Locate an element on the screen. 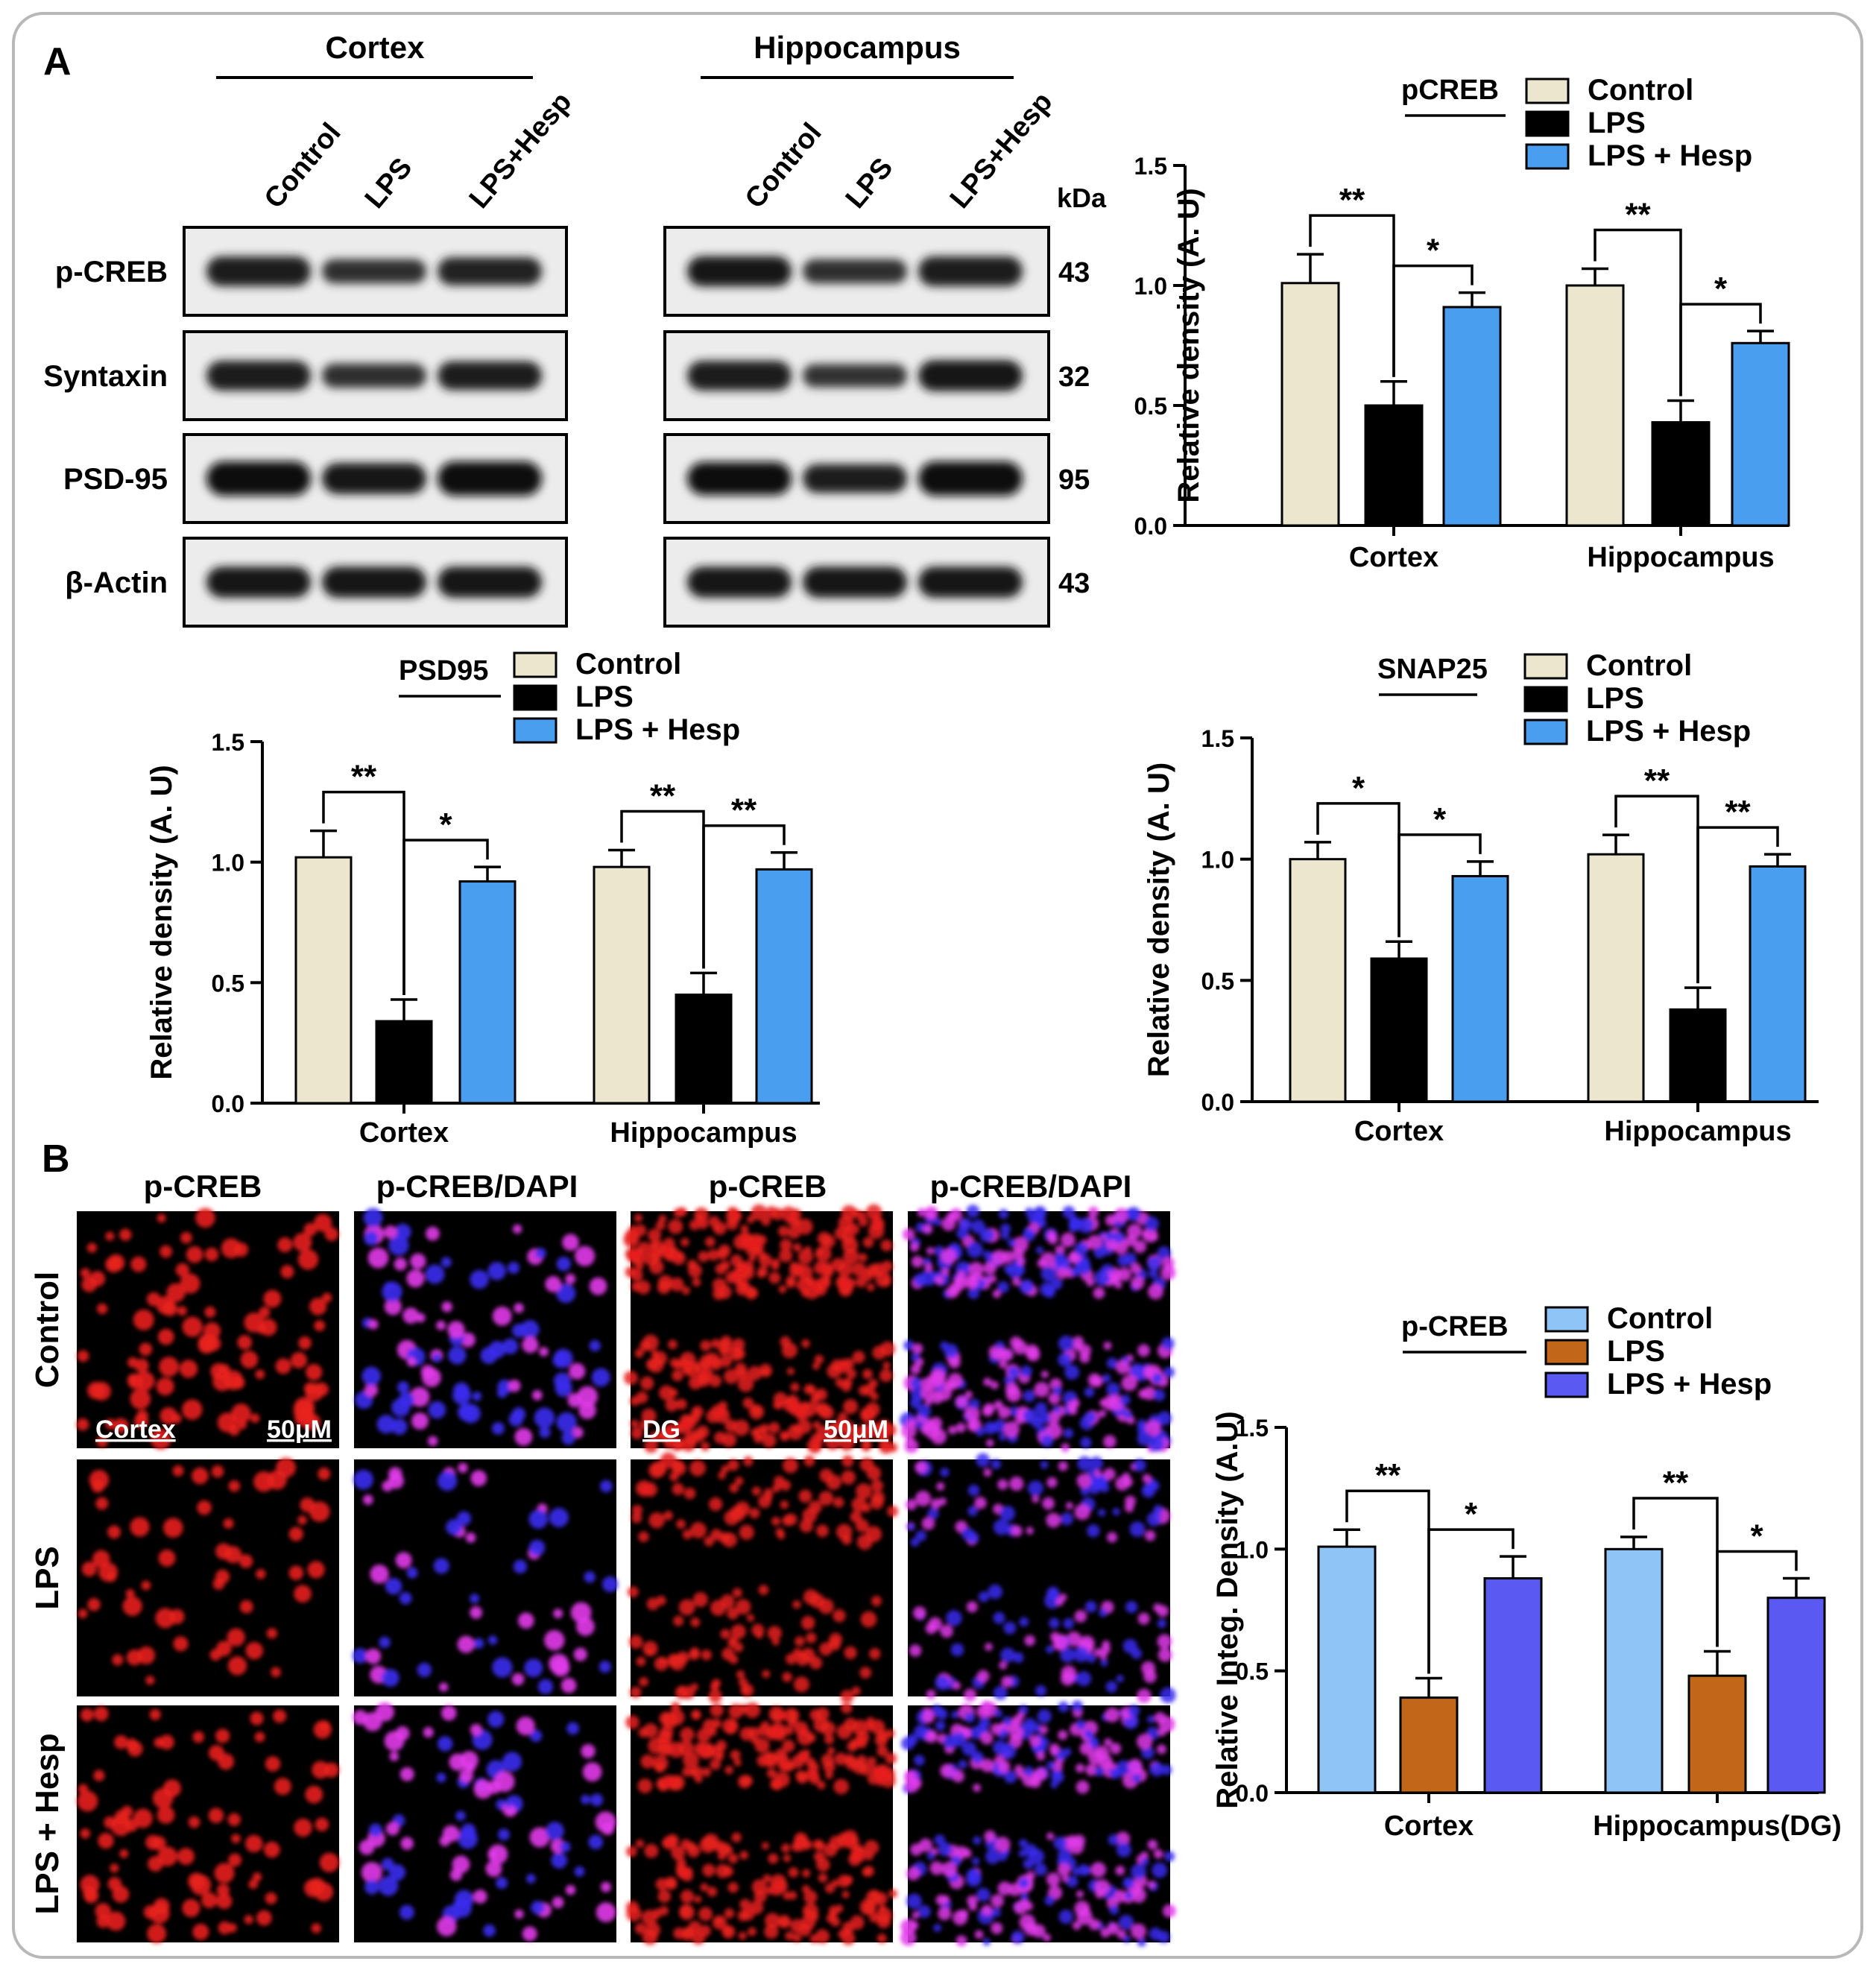  cell-cluster is located at coordinates (1041, 1578).